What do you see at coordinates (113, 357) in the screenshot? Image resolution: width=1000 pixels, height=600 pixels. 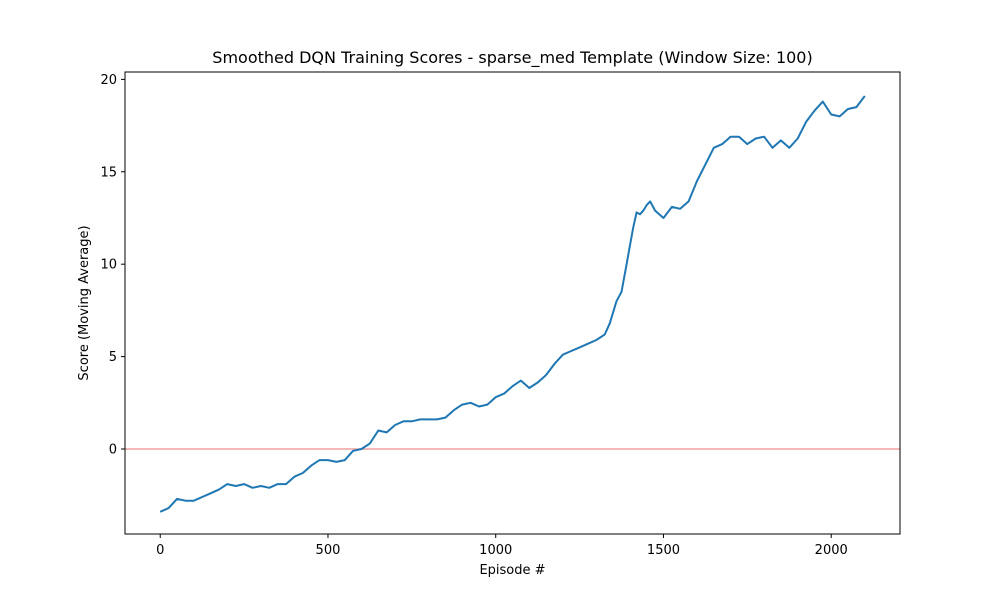 I see `y-tick-label: 5` at bounding box center [113, 357].